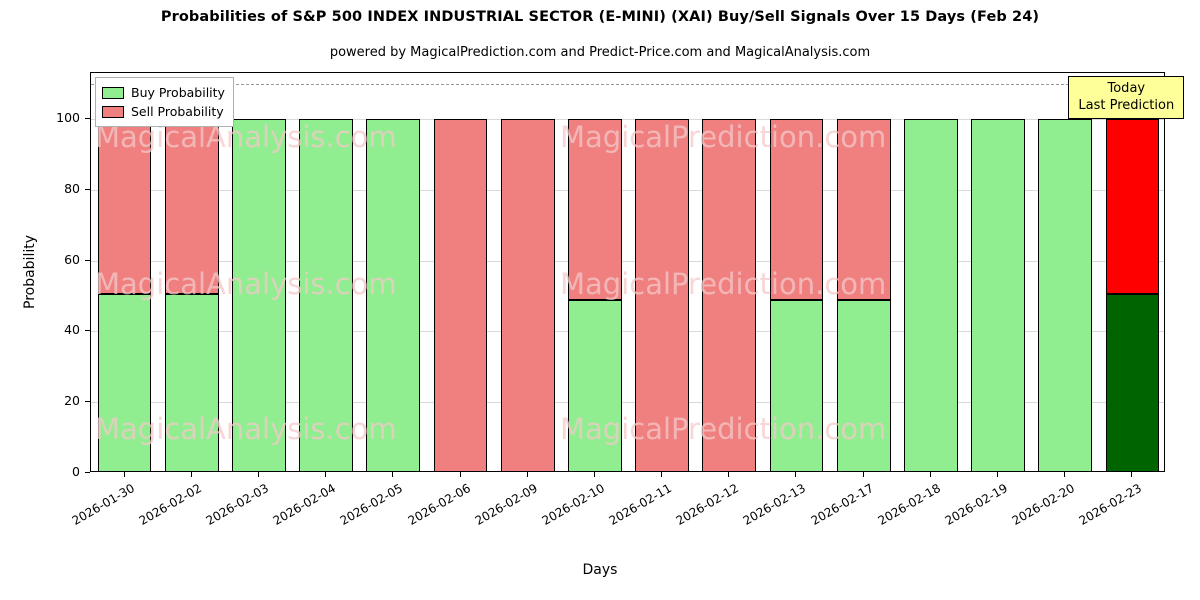 The image size is (1200, 600). I want to click on chart-legend: Buy Probability Sell Probability, so click(164, 102).